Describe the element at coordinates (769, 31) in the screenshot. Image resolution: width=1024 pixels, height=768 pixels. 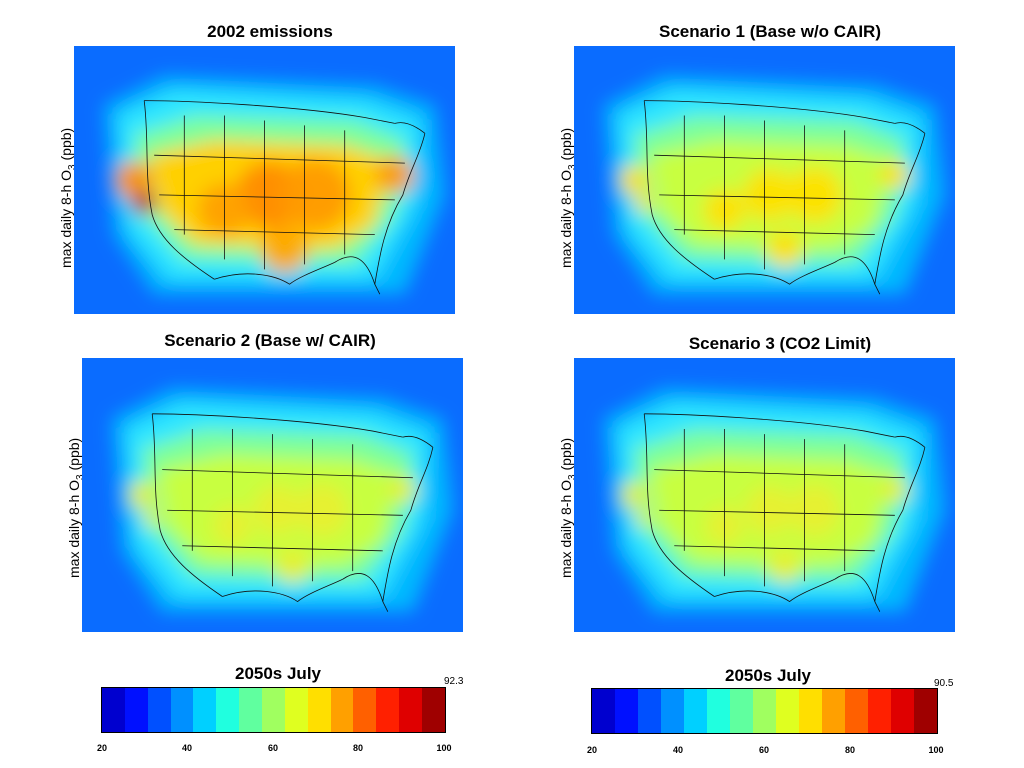
I see `panel-title-scenario-1: Scenario 1 (Base w/o CAIR)` at that location.